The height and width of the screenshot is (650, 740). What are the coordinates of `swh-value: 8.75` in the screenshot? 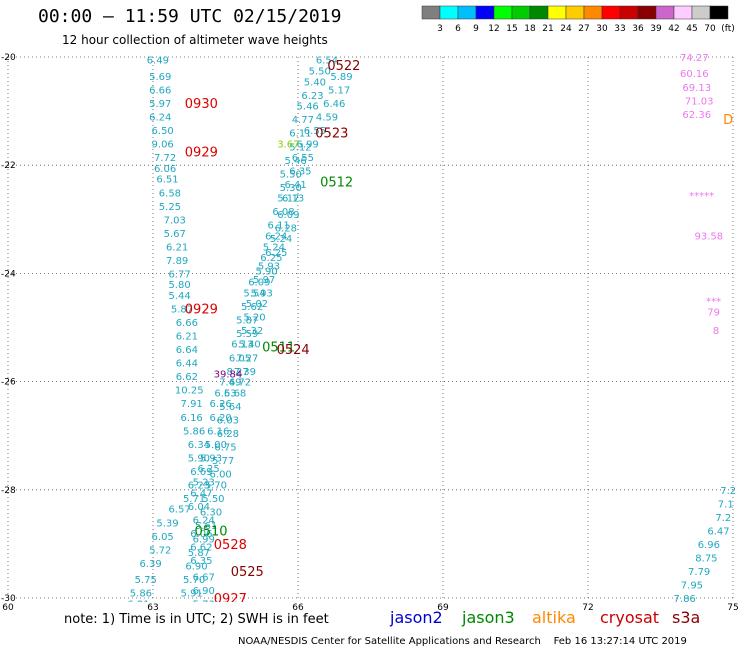 It's located at (706, 558).